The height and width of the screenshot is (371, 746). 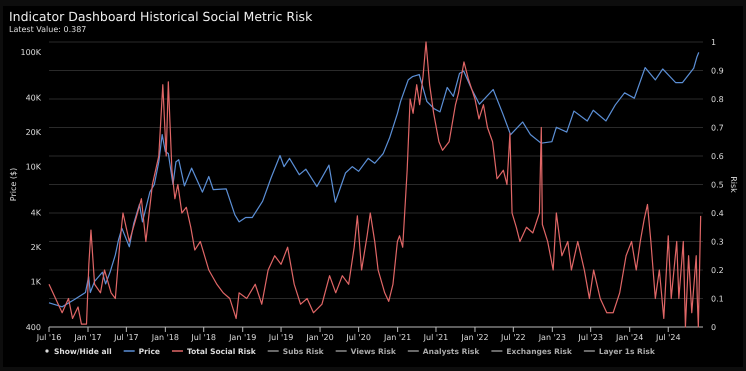 What do you see at coordinates (474, 337) in the screenshot?
I see `x-tick-label: Jan '22` at bounding box center [474, 337].